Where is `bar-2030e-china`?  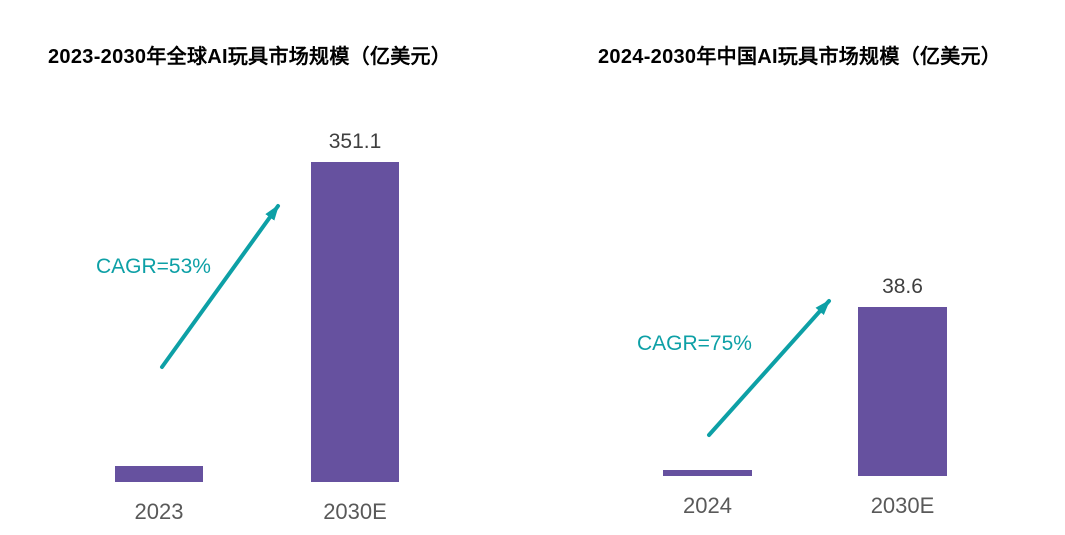
bar-2030e-china is located at coordinates (902, 391).